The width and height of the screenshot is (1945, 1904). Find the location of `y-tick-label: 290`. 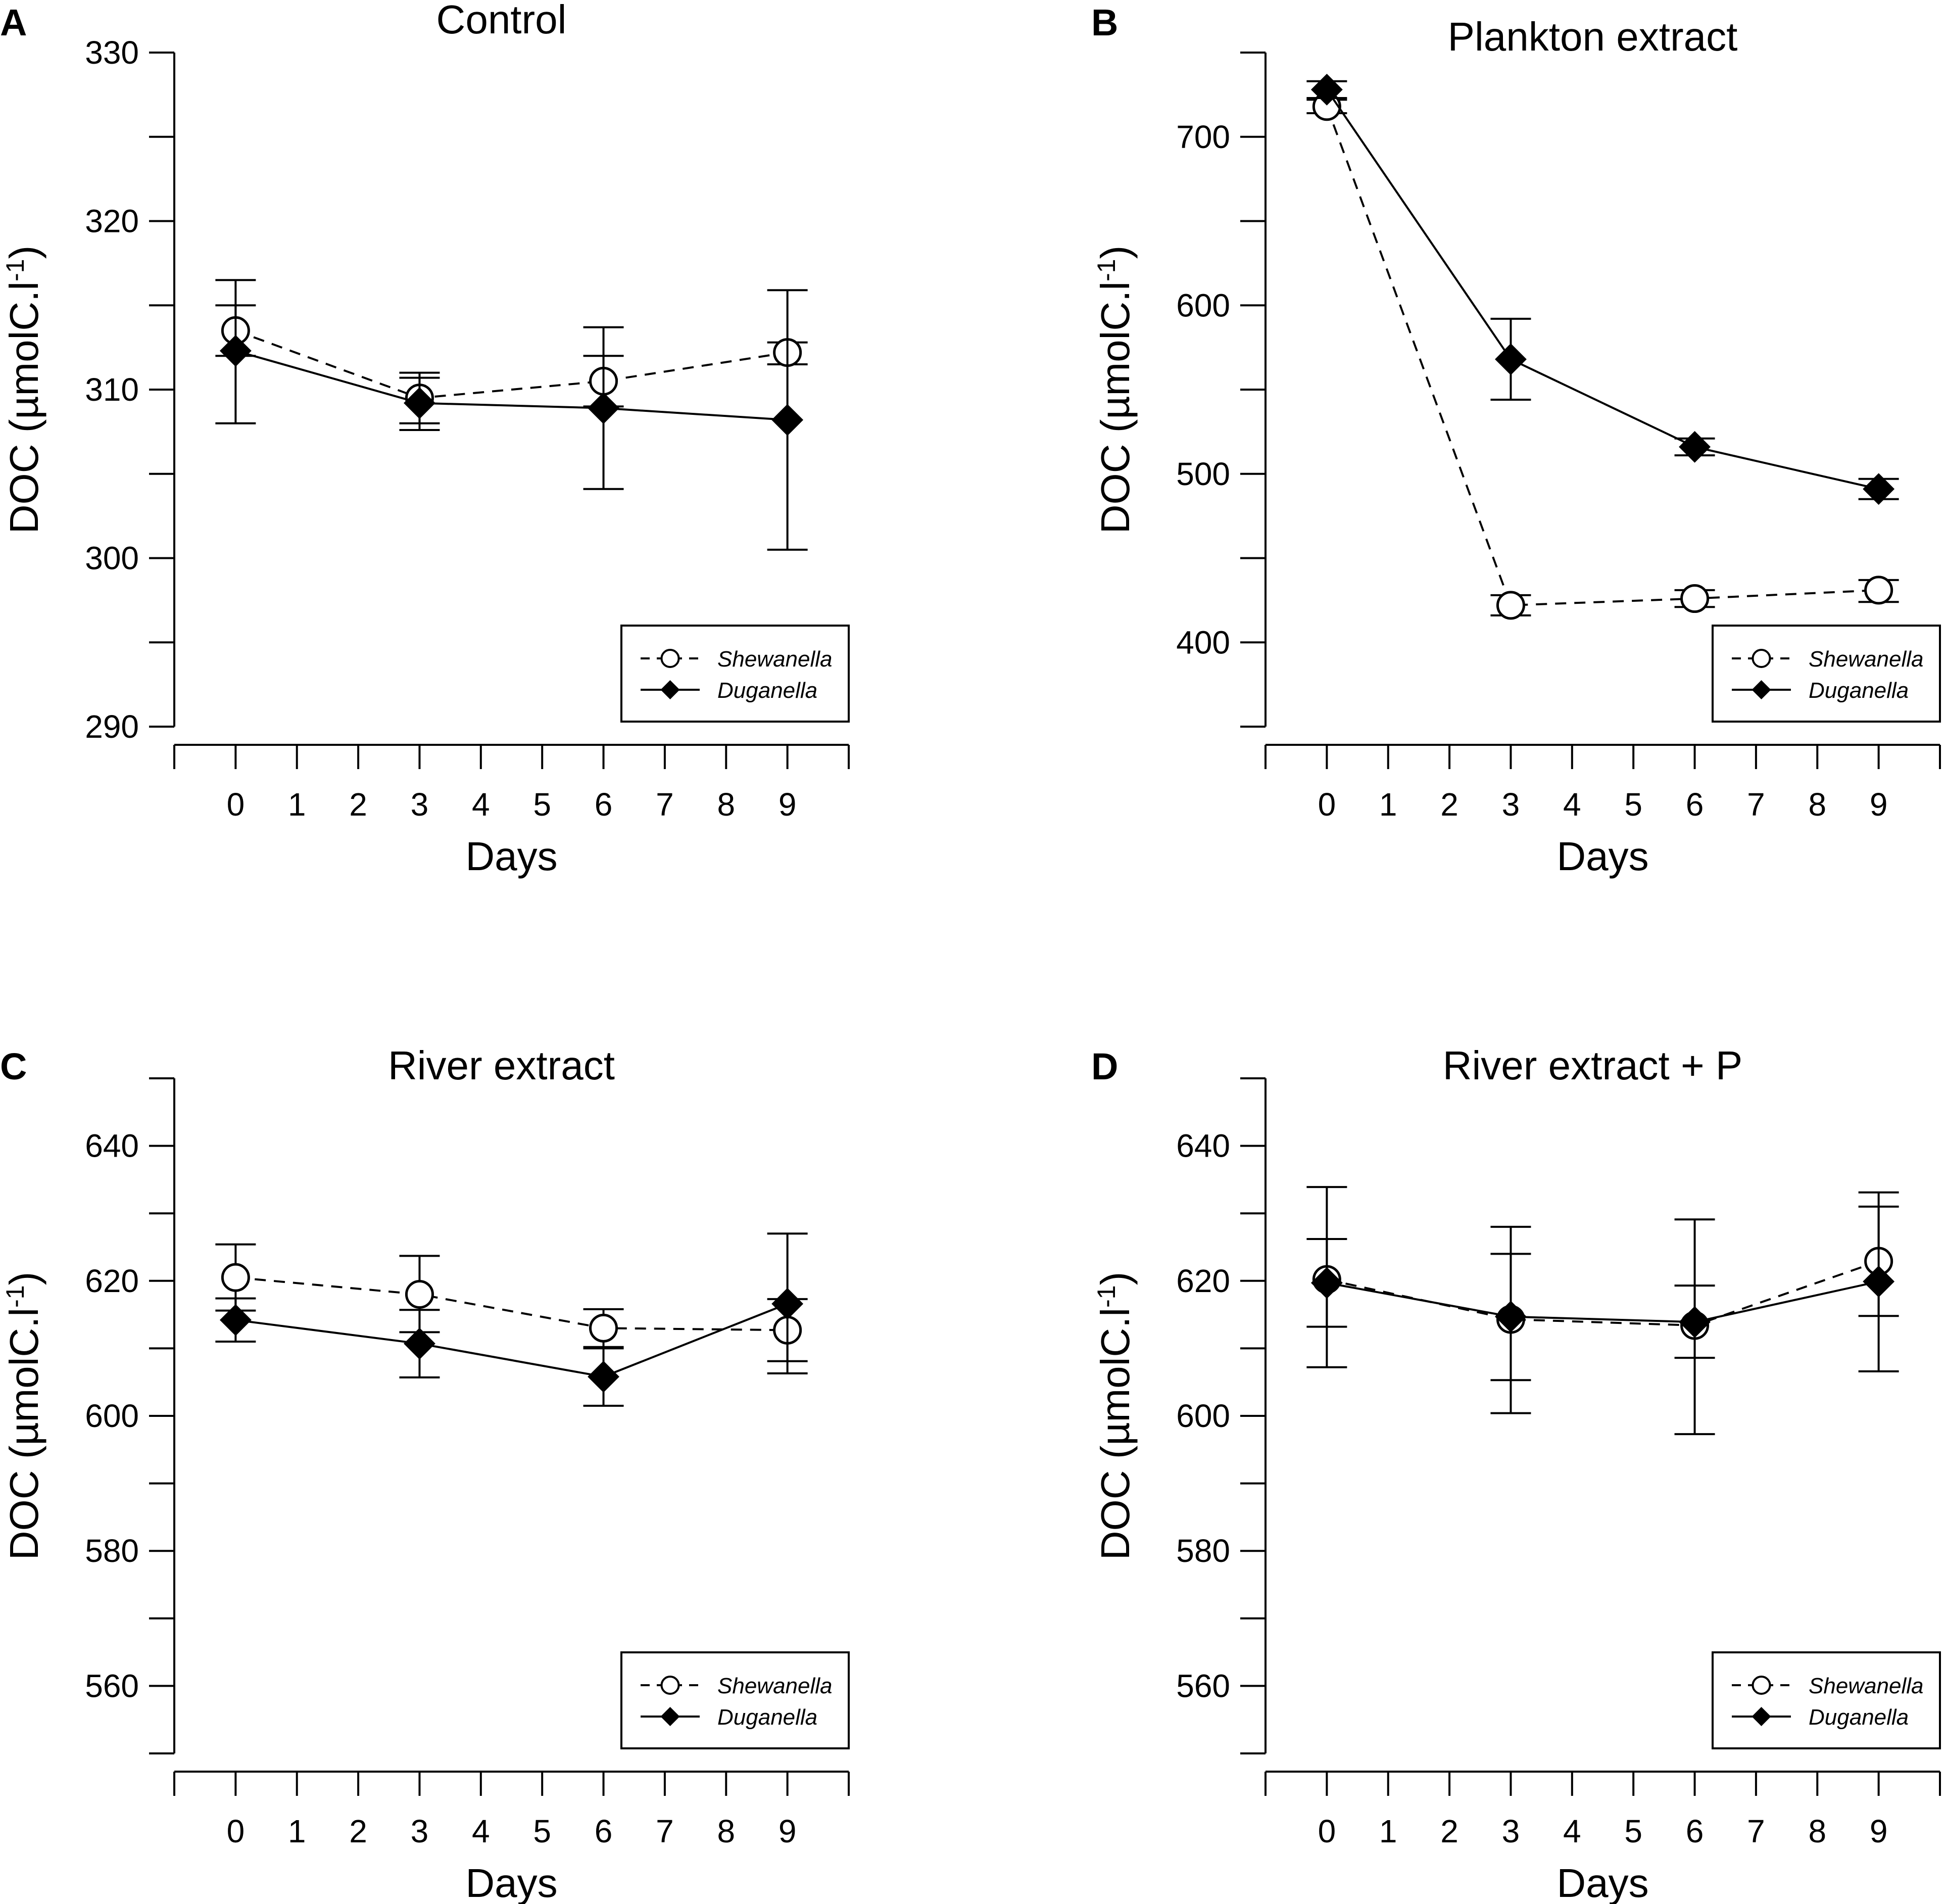

y-tick-label: 290 is located at coordinates (112, 726).